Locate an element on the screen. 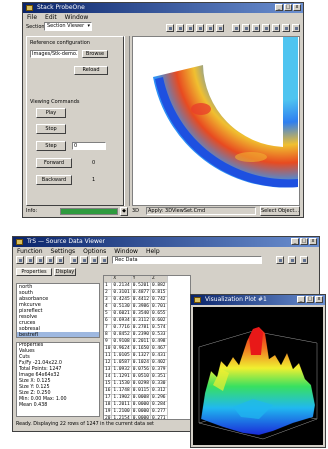 The image size is (328, 449). stop-button: Stop is located at coordinates (51, 129).